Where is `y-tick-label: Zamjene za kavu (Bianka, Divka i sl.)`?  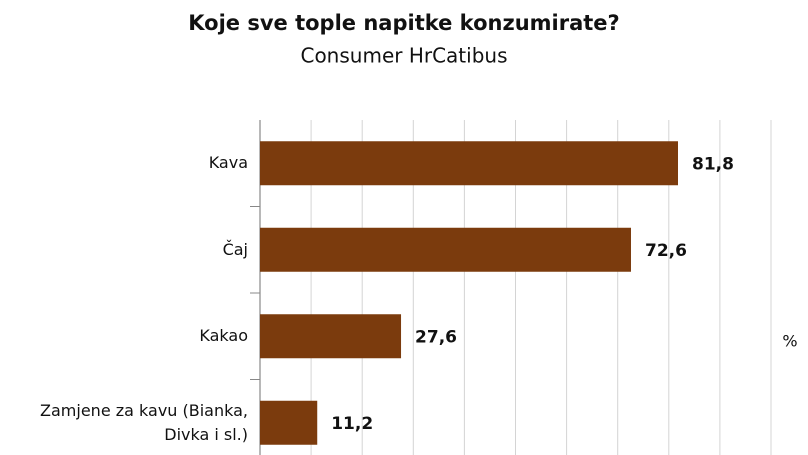 y-tick-label: Zamjene za kavu (Bianka, Divka i sl.) is located at coordinates (144, 422).